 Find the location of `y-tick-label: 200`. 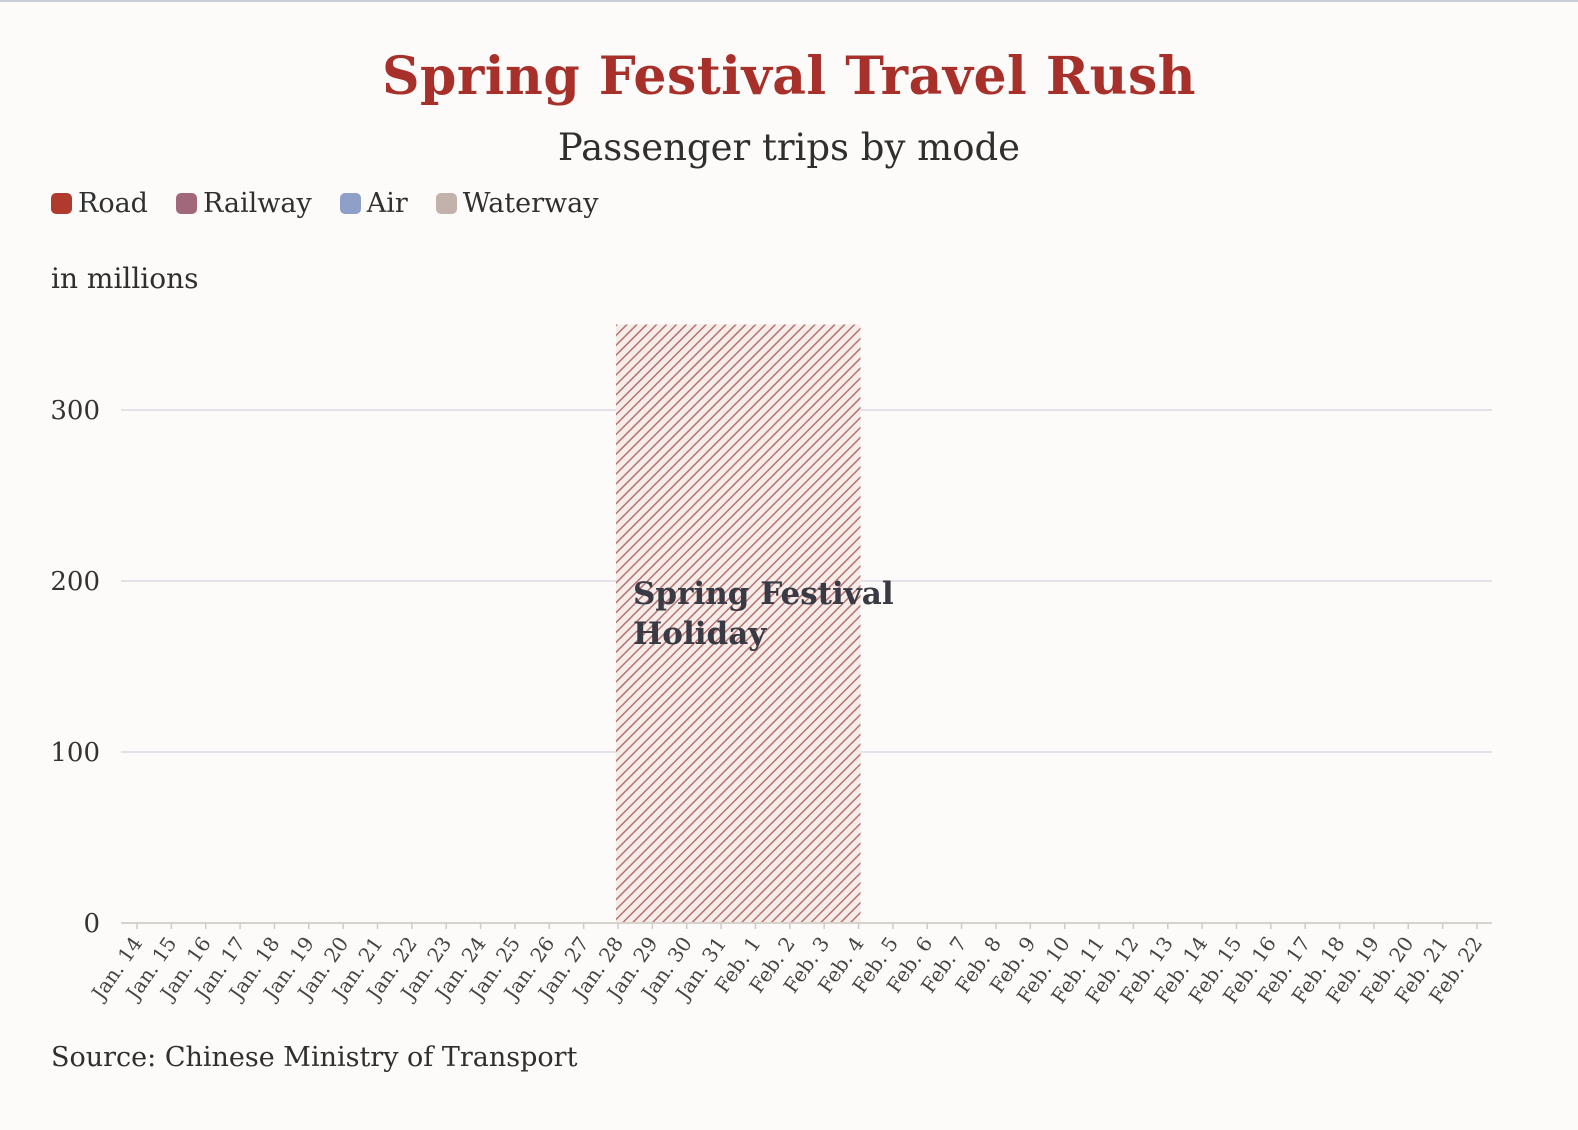

y-tick-label: 200 is located at coordinates (75, 582).